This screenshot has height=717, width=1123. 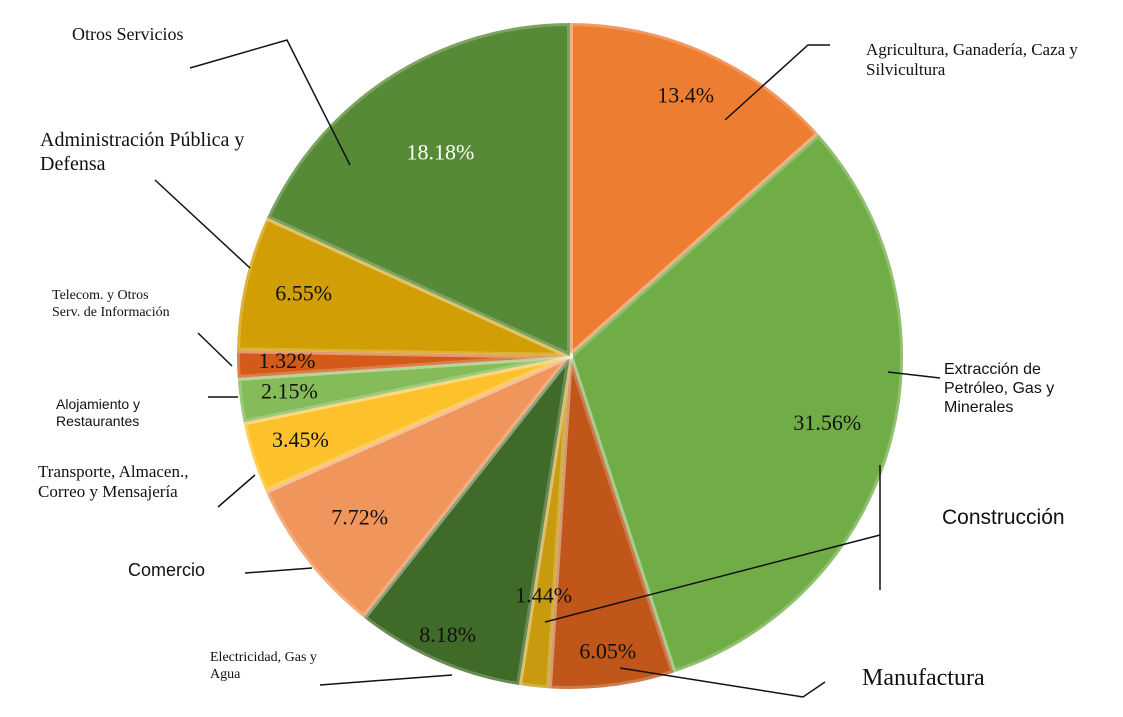 What do you see at coordinates (289, 391) in the screenshot?
I see `value-label: 2.15%` at bounding box center [289, 391].